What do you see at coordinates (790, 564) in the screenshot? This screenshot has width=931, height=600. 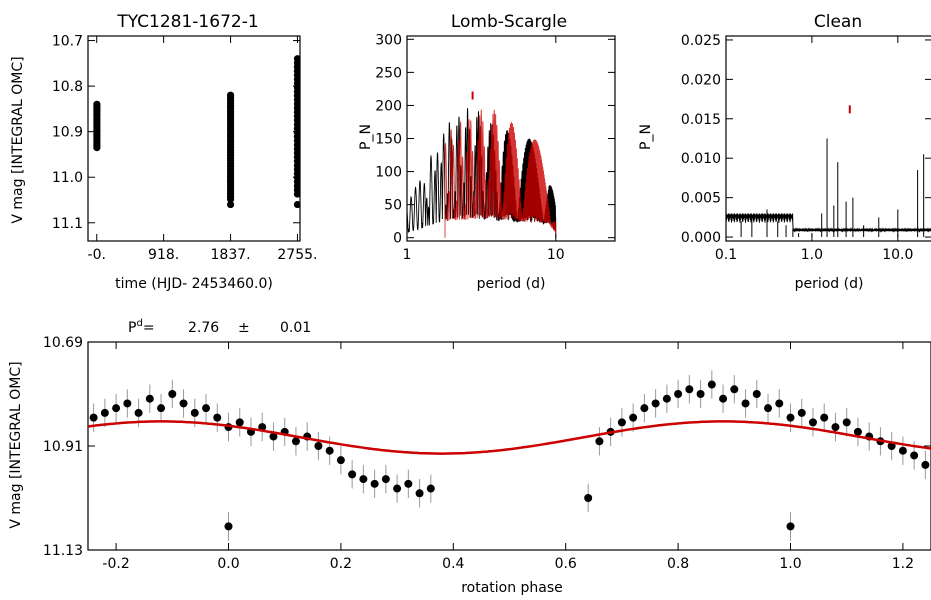 I see `panel-4-xtick-label: 1.0` at bounding box center [790, 564].